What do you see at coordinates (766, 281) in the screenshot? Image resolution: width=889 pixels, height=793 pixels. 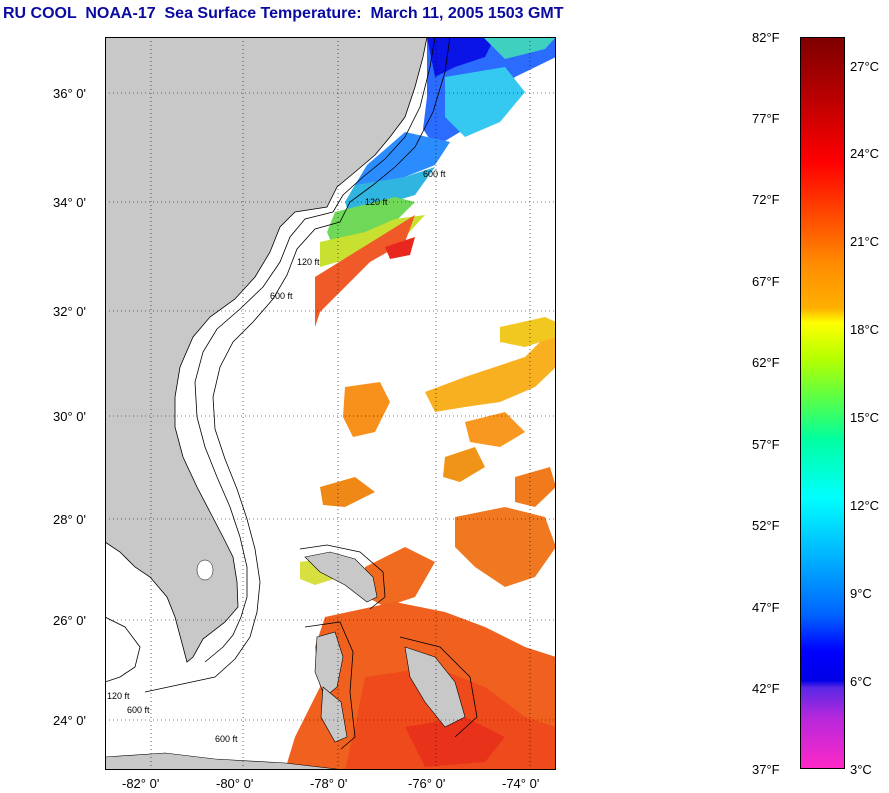 I see `colorbar-f-label: 67°F` at bounding box center [766, 281].